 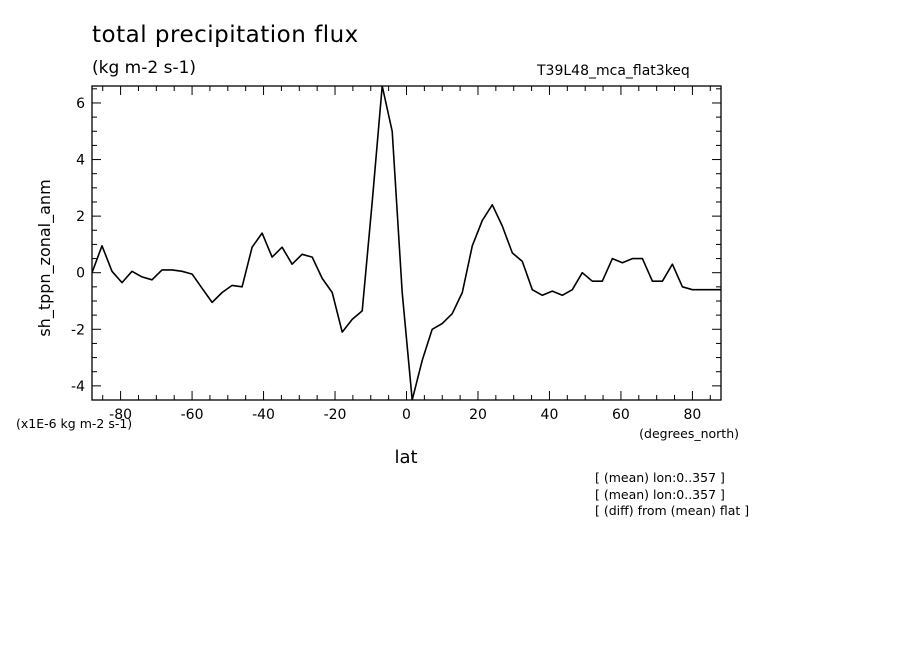 What do you see at coordinates (692, 415) in the screenshot?
I see `x-tick-label: 80` at bounding box center [692, 415].